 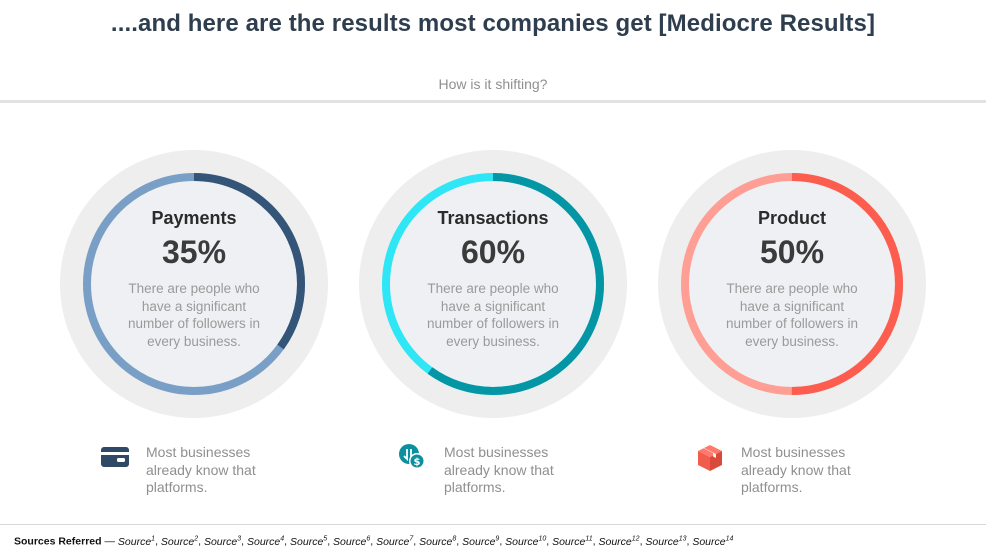 I want to click on source-item: Source7, so click(x=395, y=541).